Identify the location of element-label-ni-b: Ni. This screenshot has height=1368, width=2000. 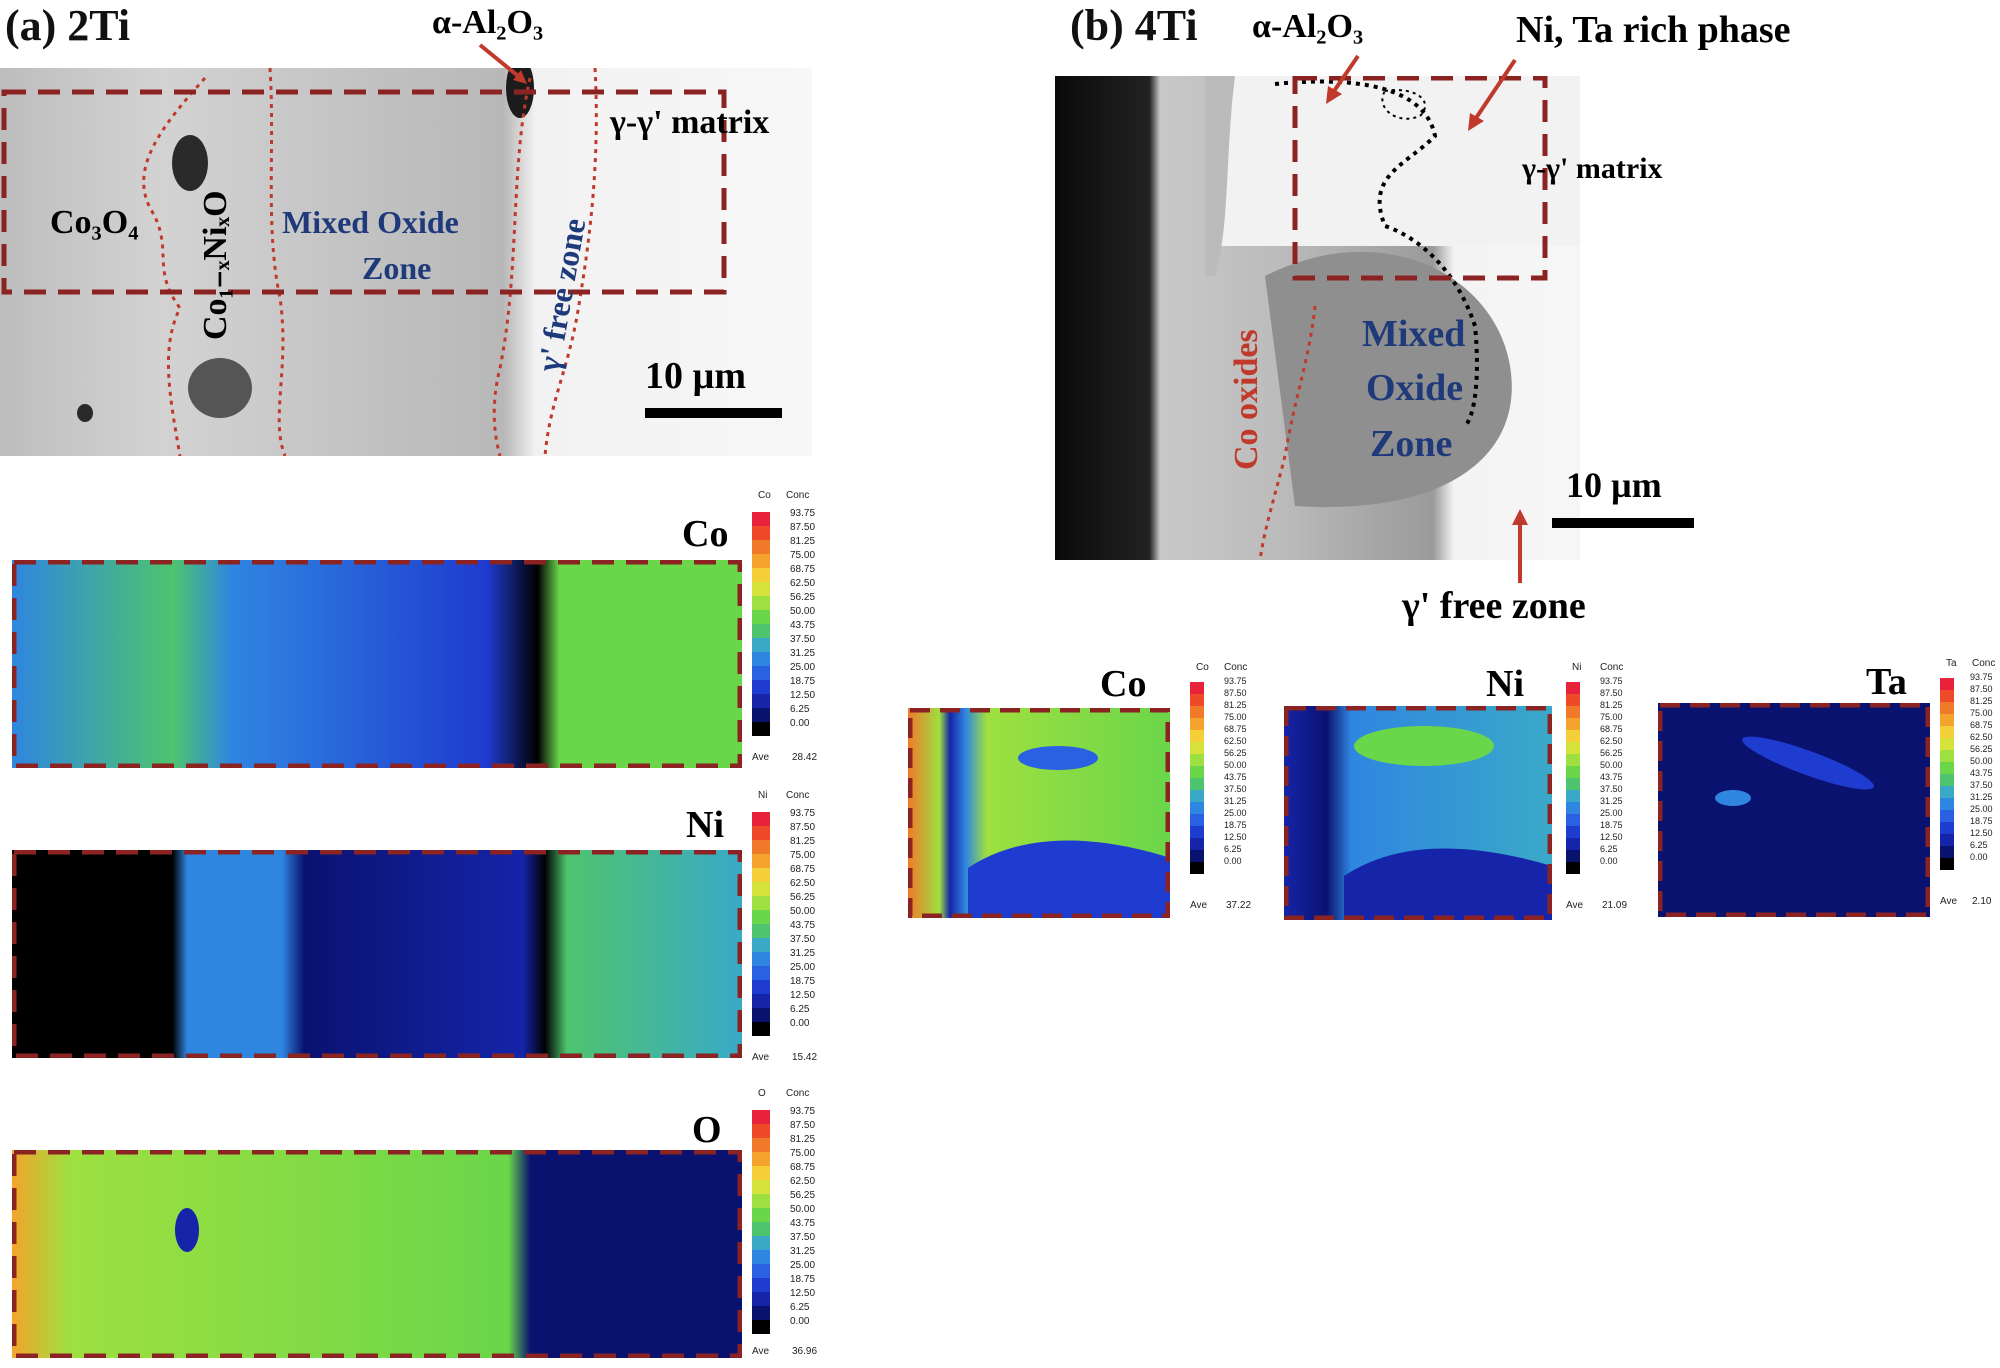
(1505, 684).